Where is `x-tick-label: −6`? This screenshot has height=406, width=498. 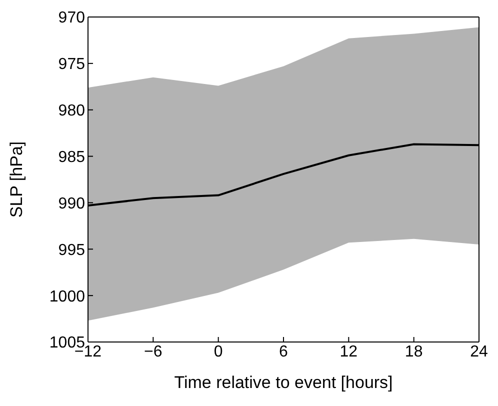 x-tick-label: −6 is located at coordinates (153, 351).